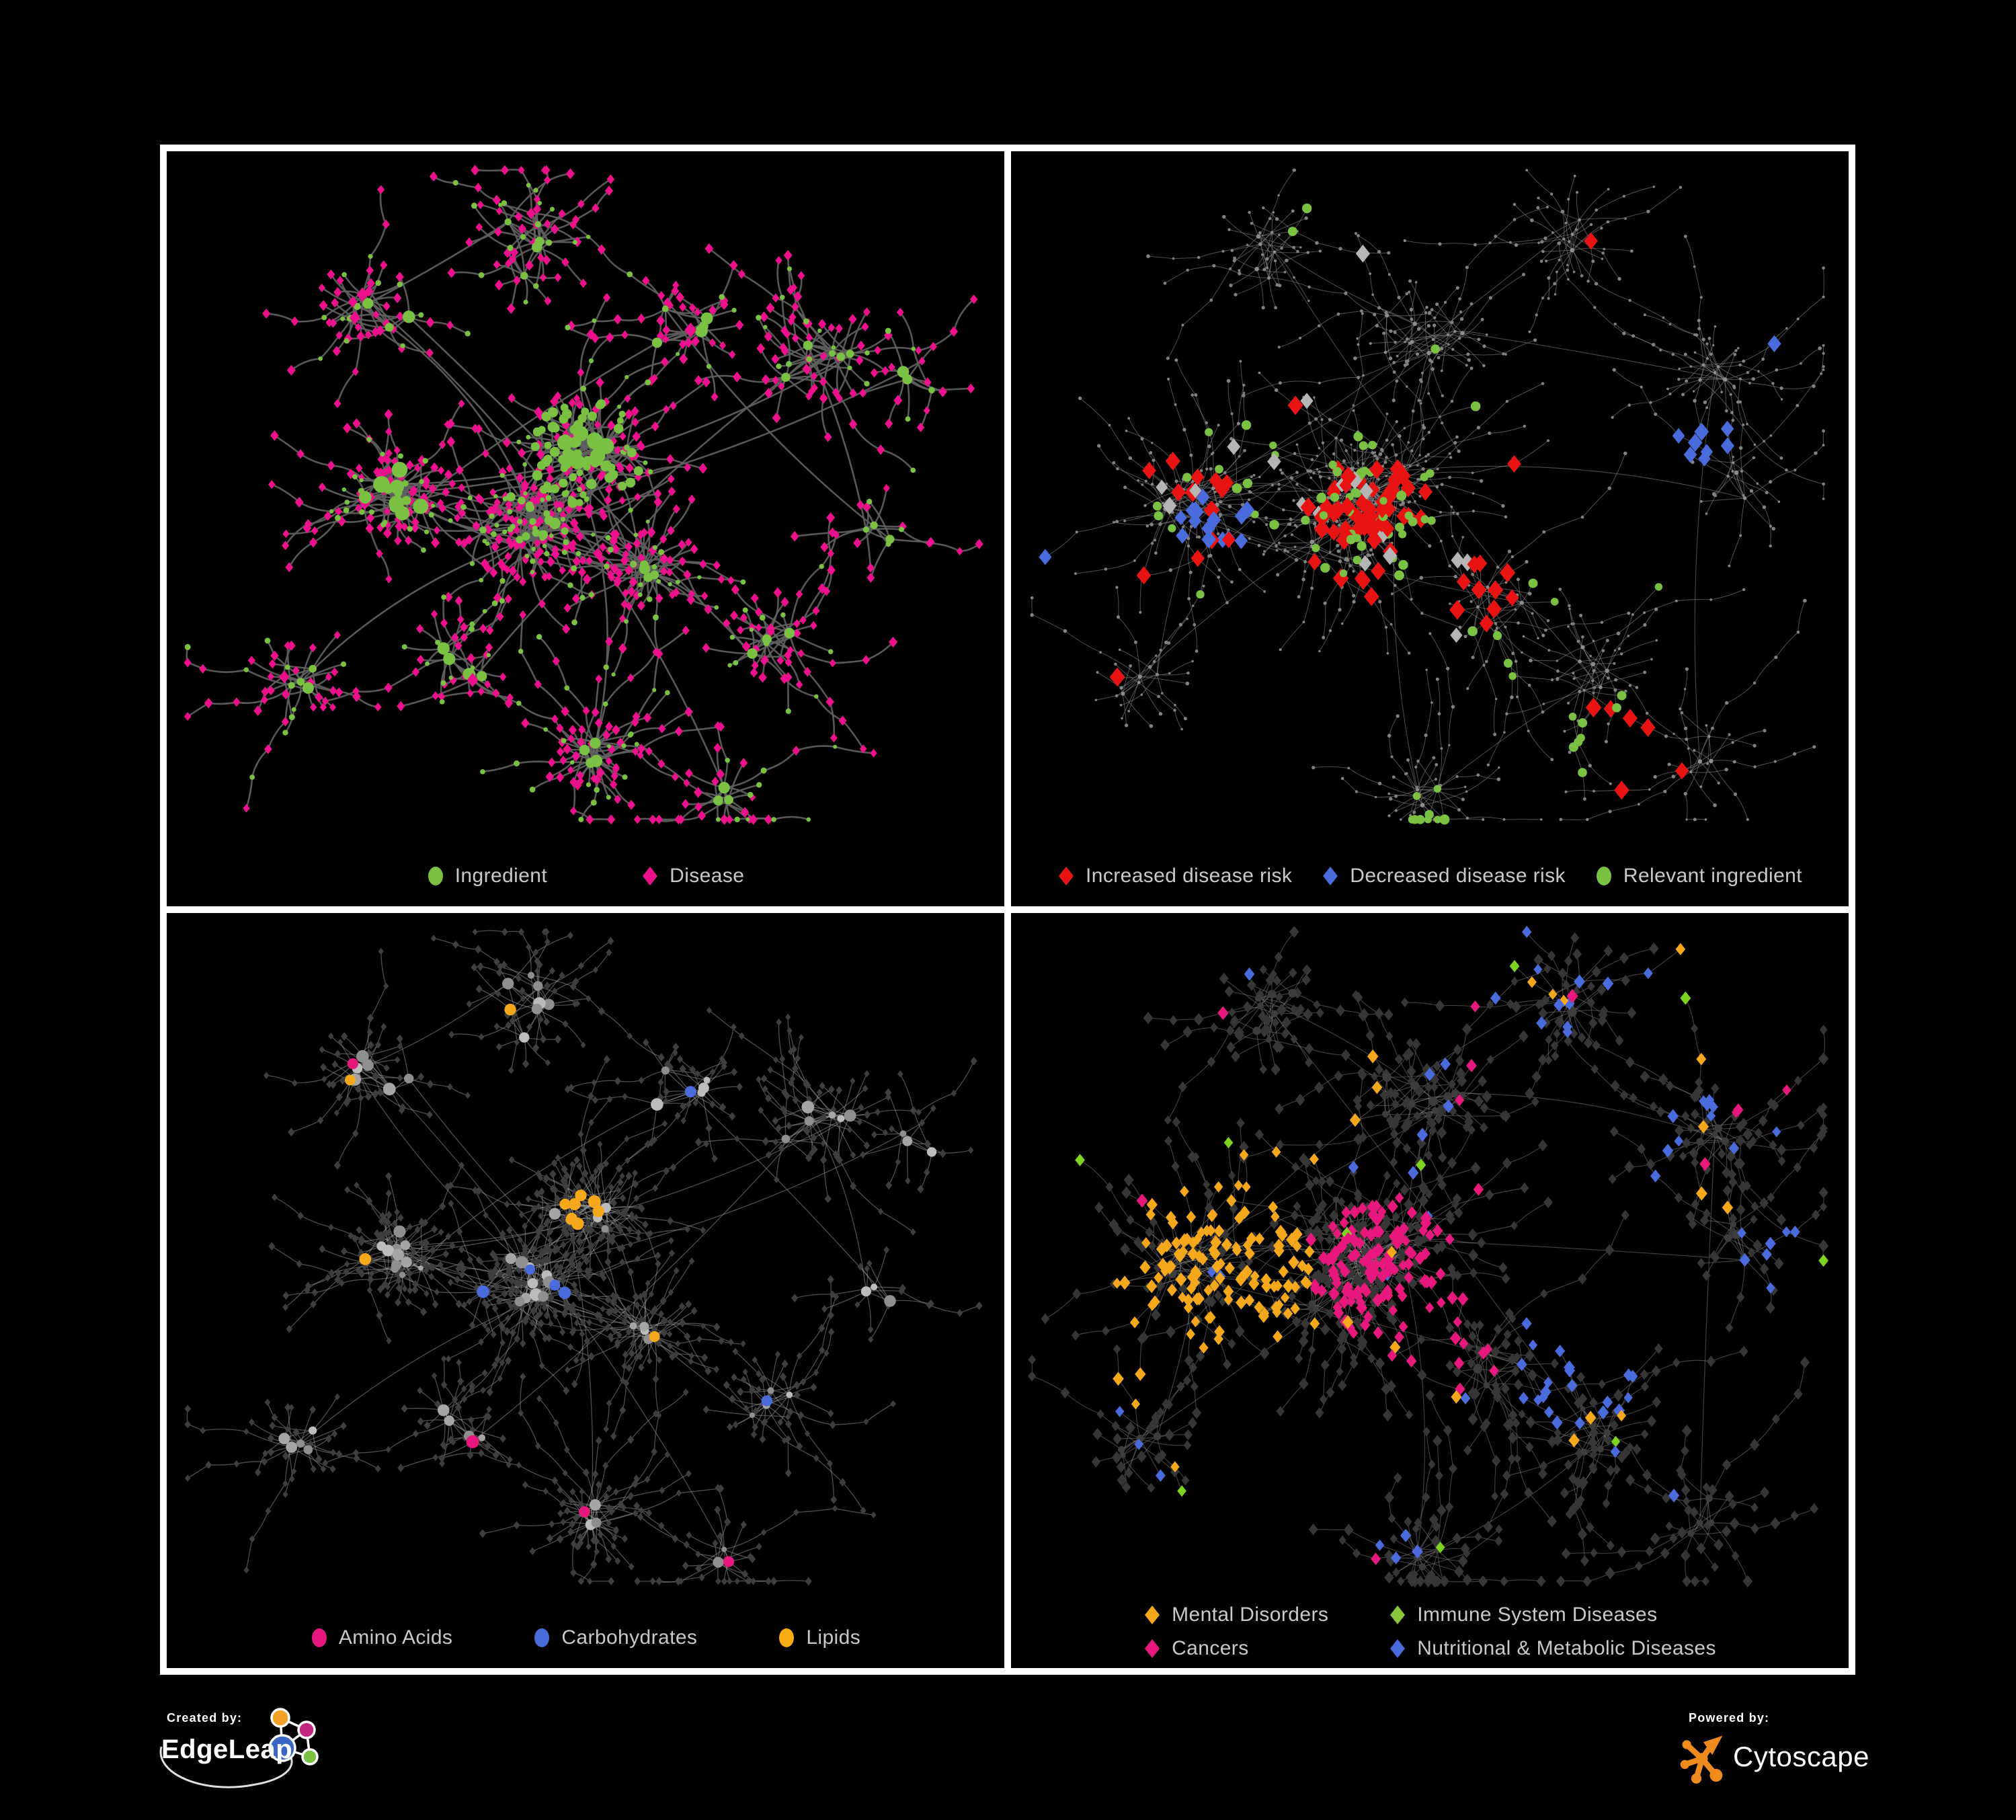 The image size is (2016, 1820). What do you see at coordinates (1773, 1756) in the screenshot?
I see `cytoscape-branding: Cytoscape` at bounding box center [1773, 1756].